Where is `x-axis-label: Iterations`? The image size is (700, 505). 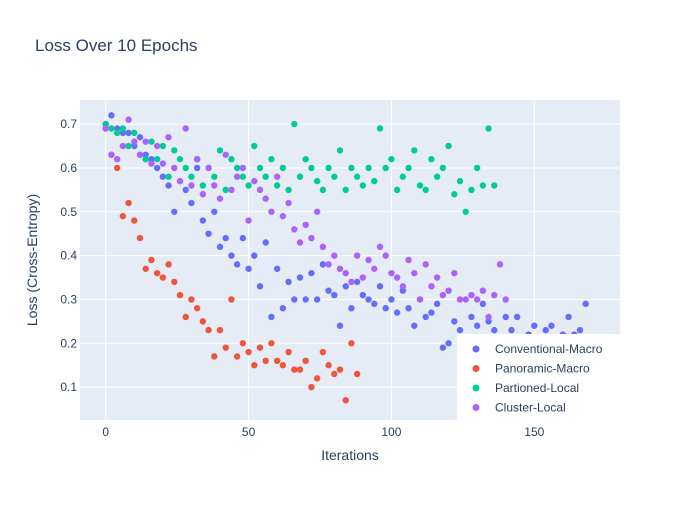
x-axis-label: Iterations is located at coordinates (350, 455).